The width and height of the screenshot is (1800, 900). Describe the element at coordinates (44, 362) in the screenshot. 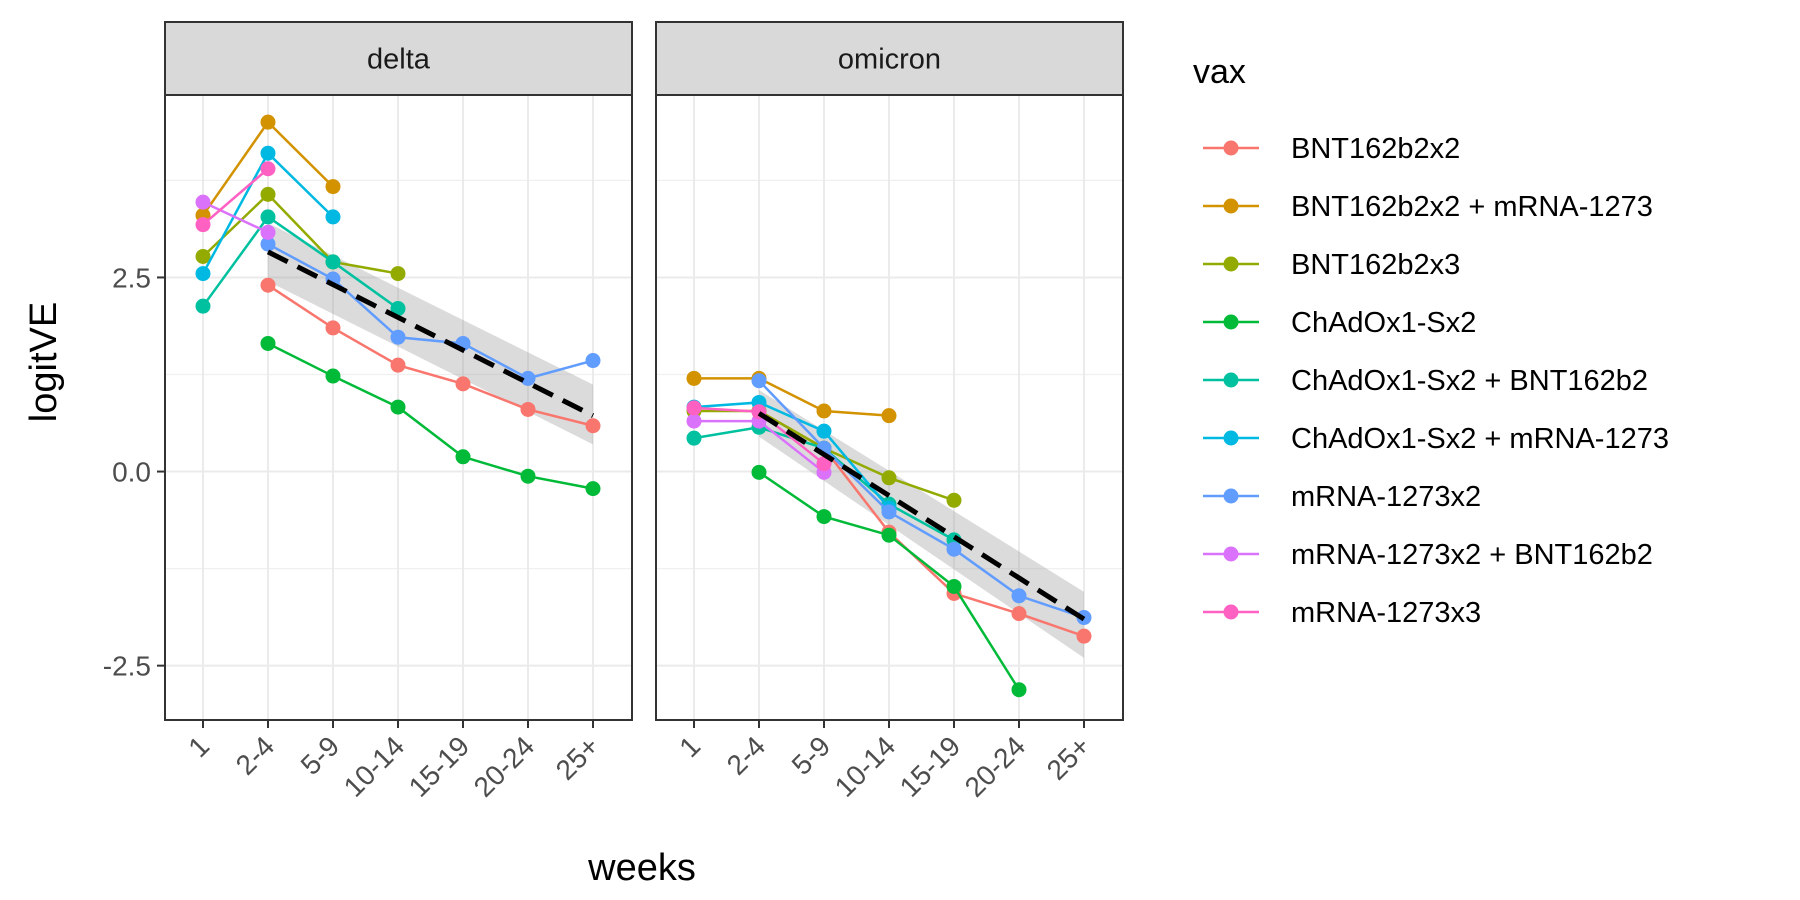

I see `y-axis-title: logitVE` at that location.